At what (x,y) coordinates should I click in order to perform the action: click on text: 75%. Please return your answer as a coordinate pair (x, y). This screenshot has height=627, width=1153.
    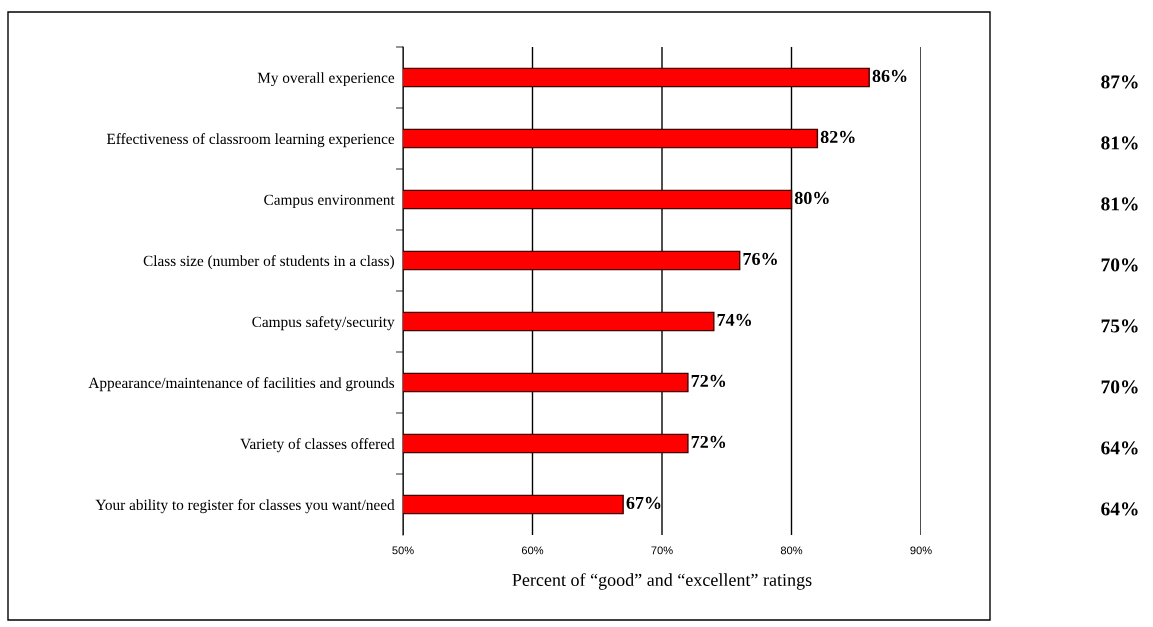
    Looking at the image, I should click on (1119, 326).